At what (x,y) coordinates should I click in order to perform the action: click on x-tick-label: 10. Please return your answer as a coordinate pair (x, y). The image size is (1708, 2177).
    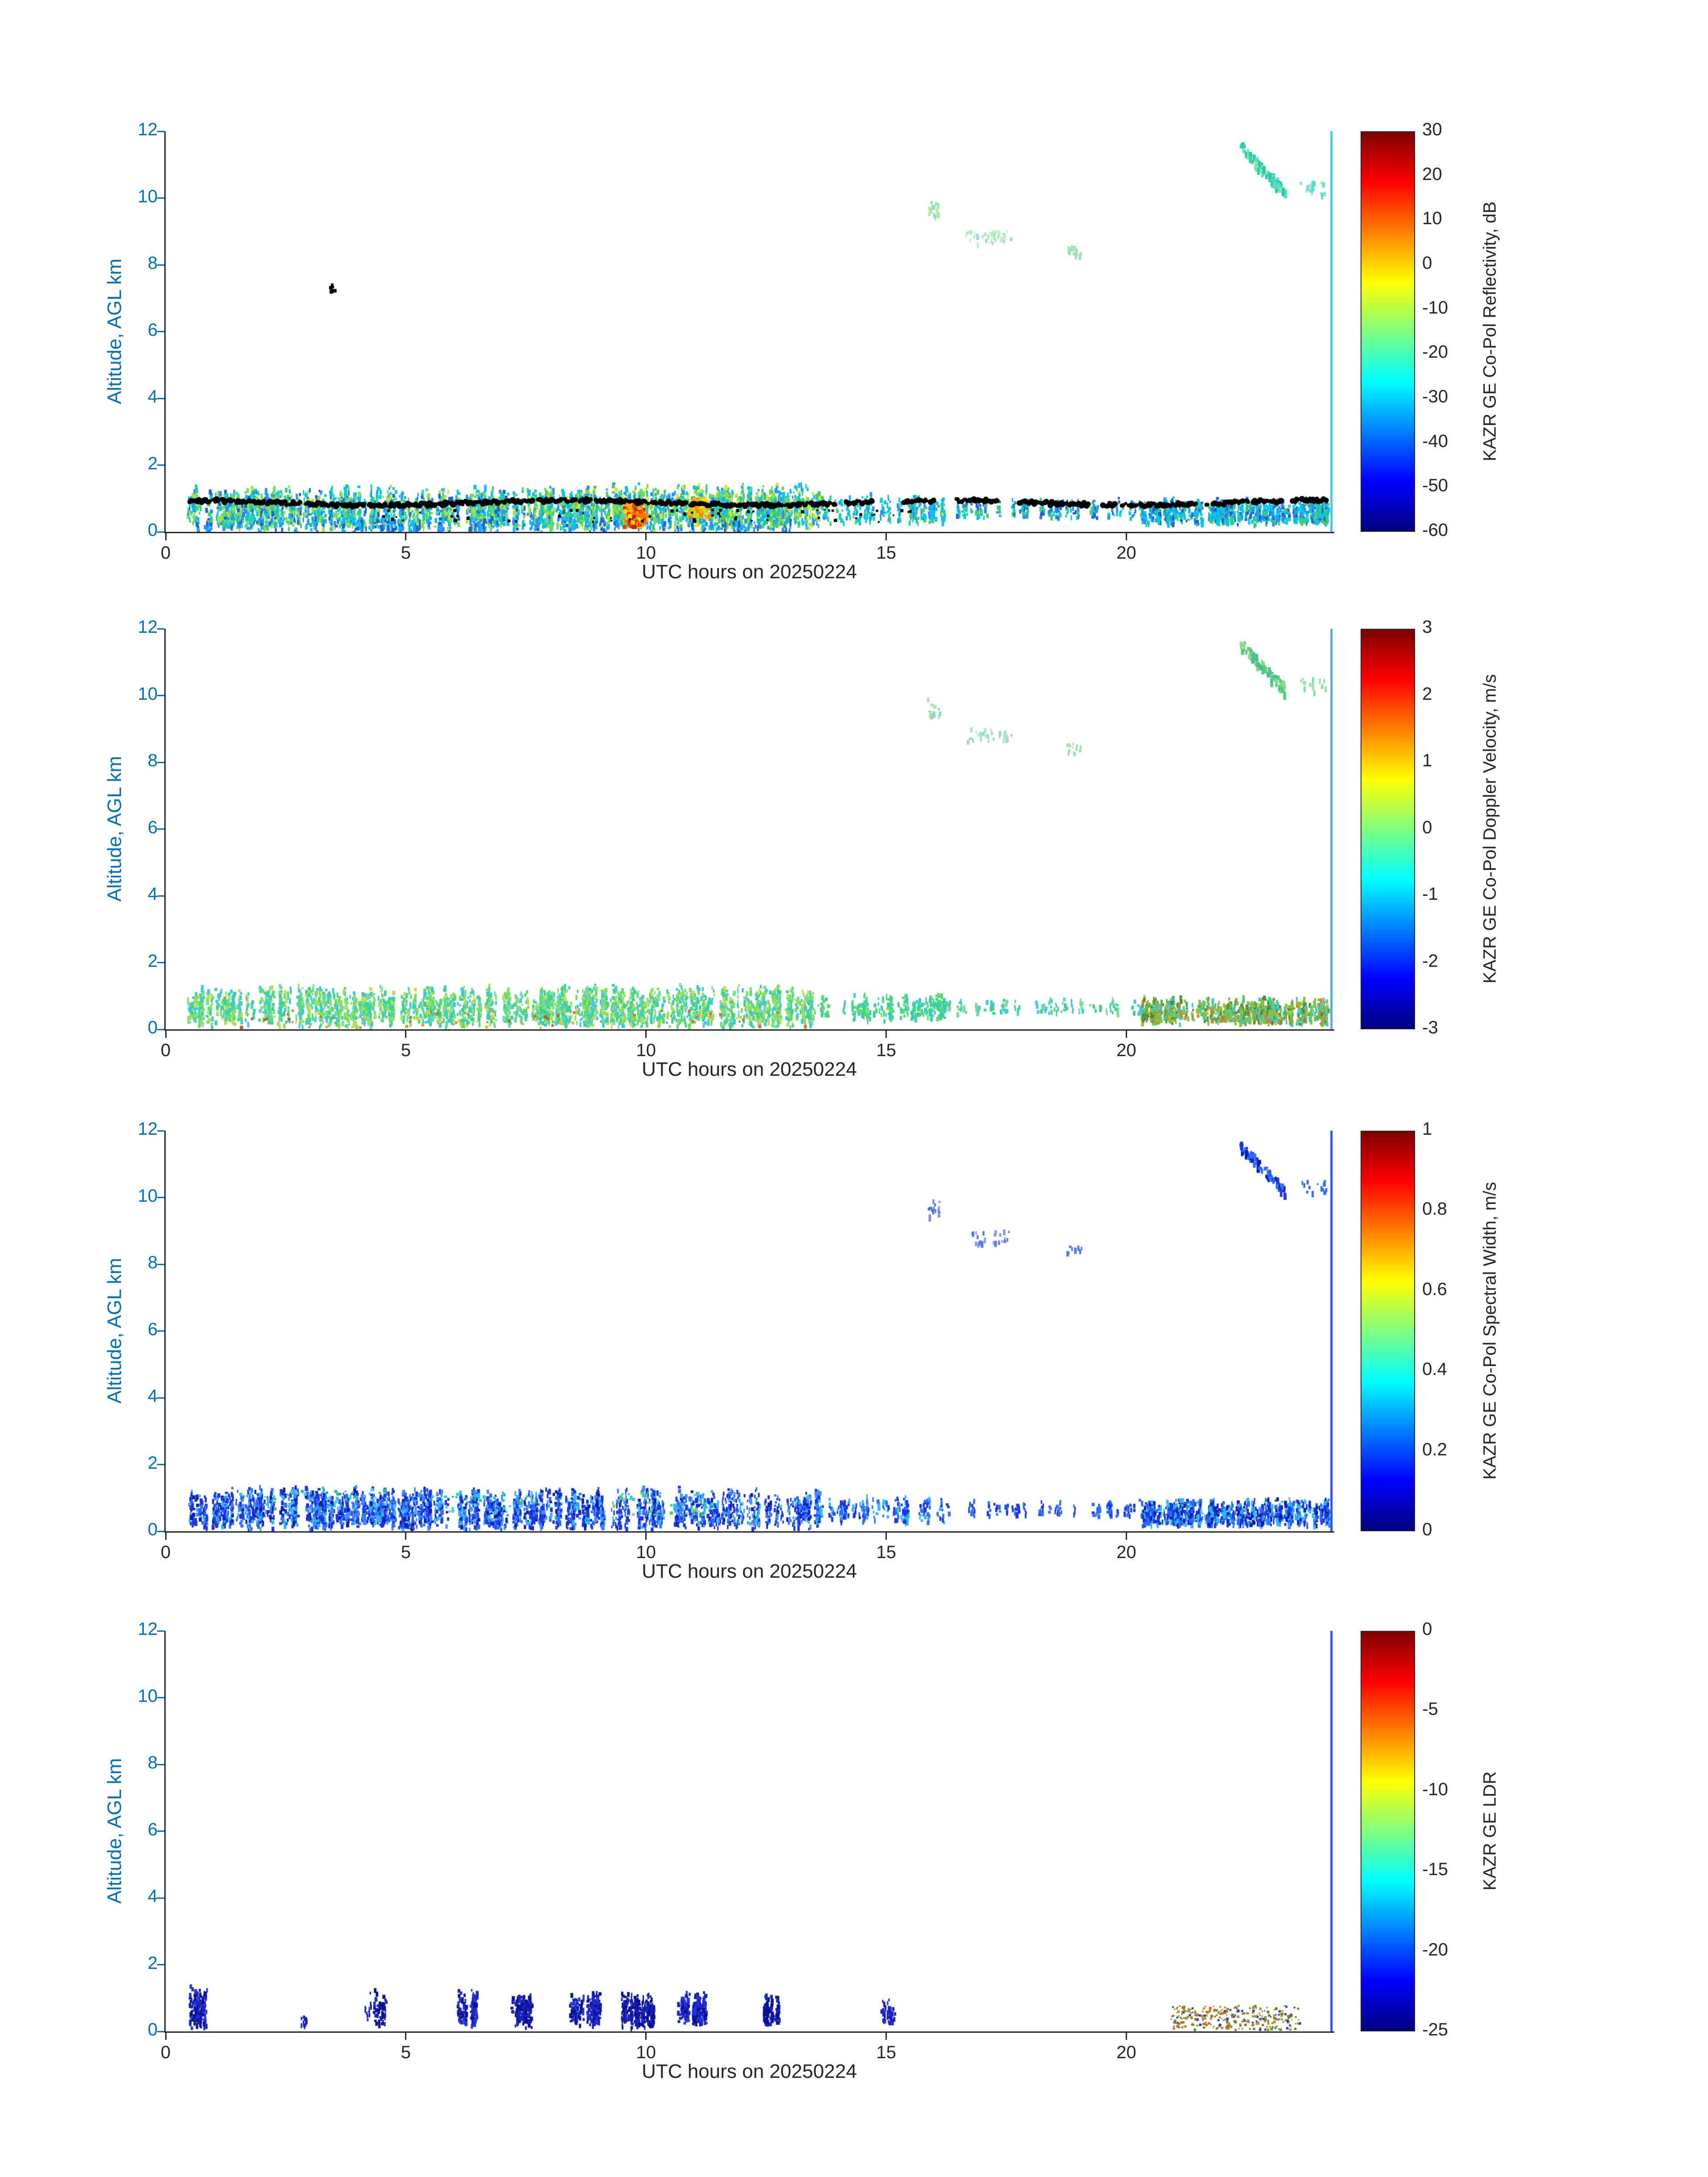
    Looking at the image, I should click on (646, 2052).